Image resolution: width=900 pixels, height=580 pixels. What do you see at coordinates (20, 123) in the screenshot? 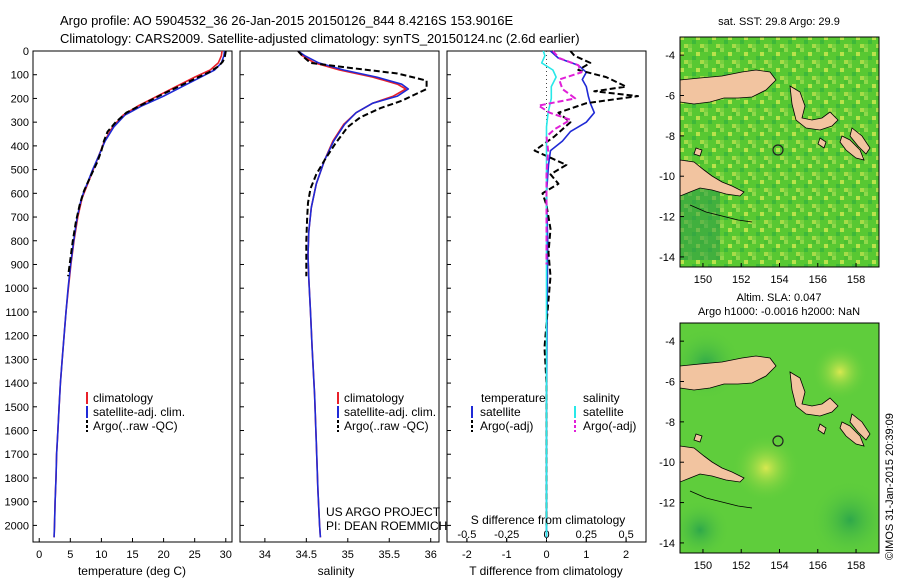
I see `depth-tick-label: 300` at bounding box center [20, 123].